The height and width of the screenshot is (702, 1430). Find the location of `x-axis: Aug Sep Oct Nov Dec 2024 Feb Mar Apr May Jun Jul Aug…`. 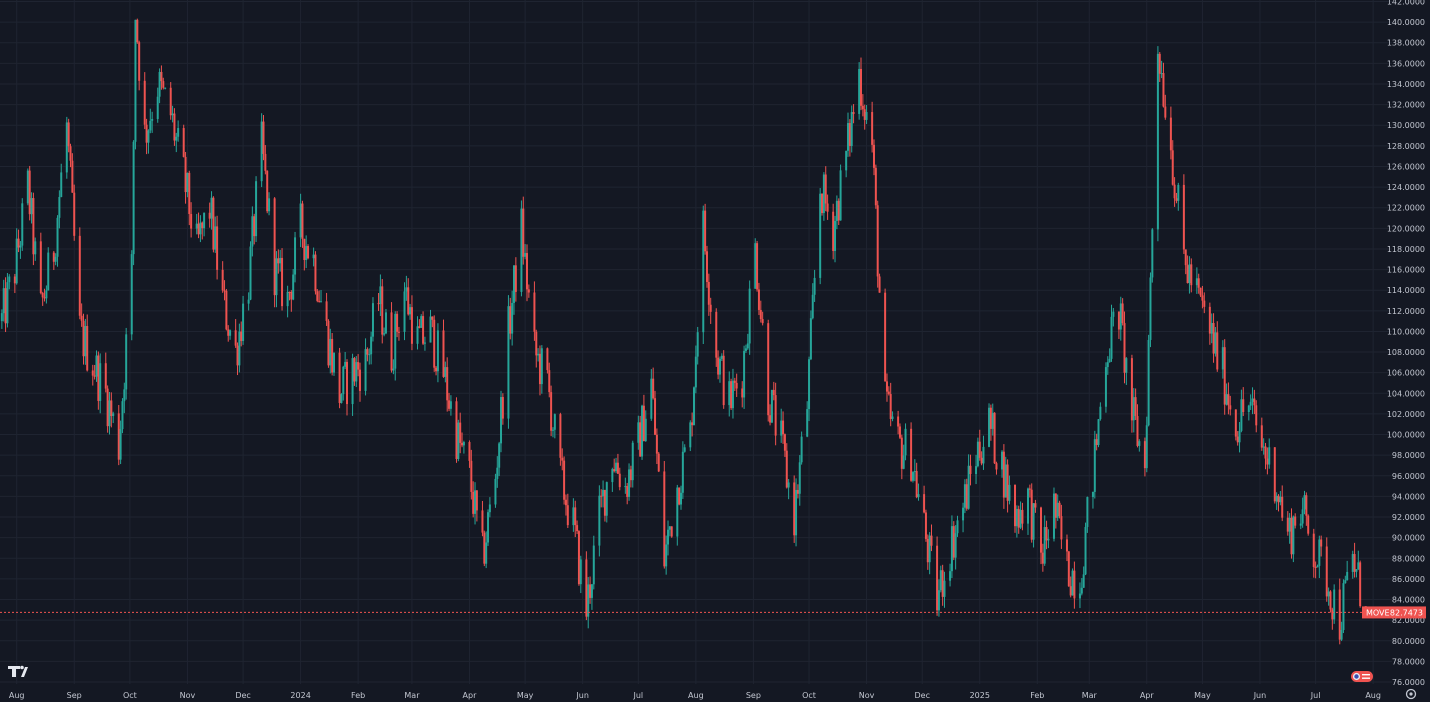

x-axis: Aug Sep Oct Nov Dec 2024 Feb Mar Apr May Jun Jul Aug… is located at coordinates (695, 695).